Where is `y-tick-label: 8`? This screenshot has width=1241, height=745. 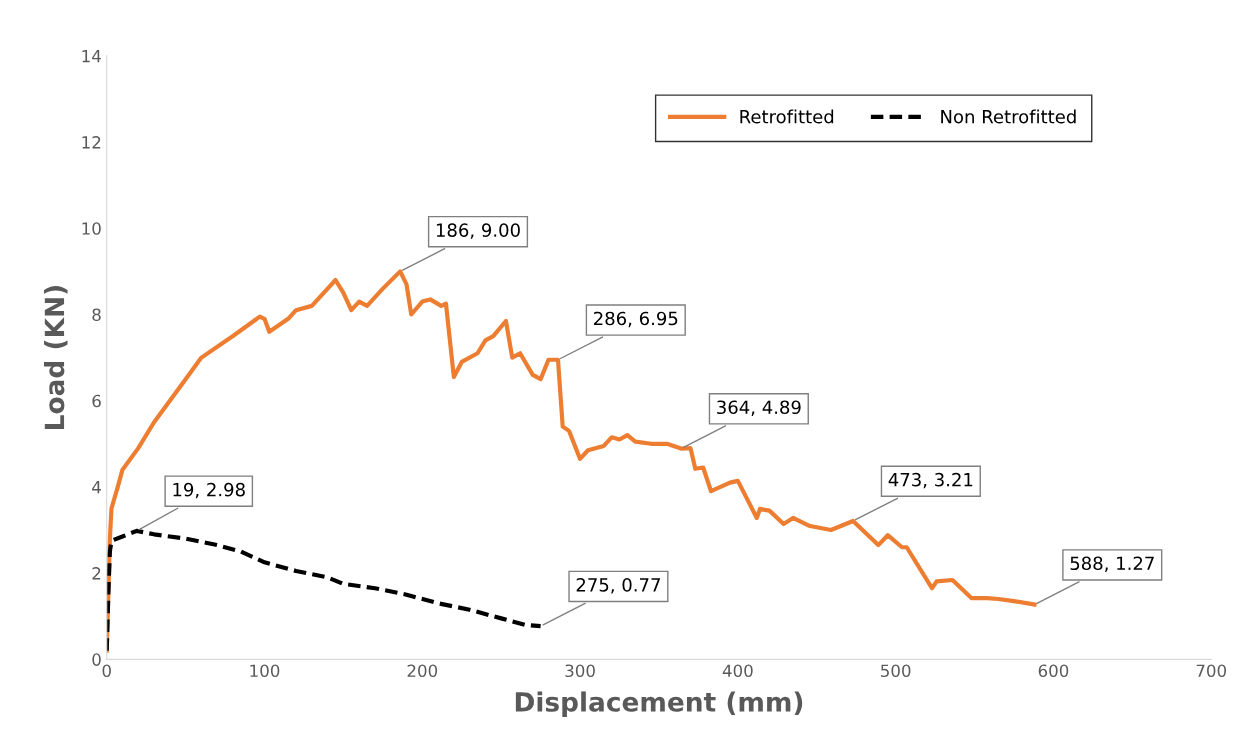 y-tick-label: 8 is located at coordinates (96, 315).